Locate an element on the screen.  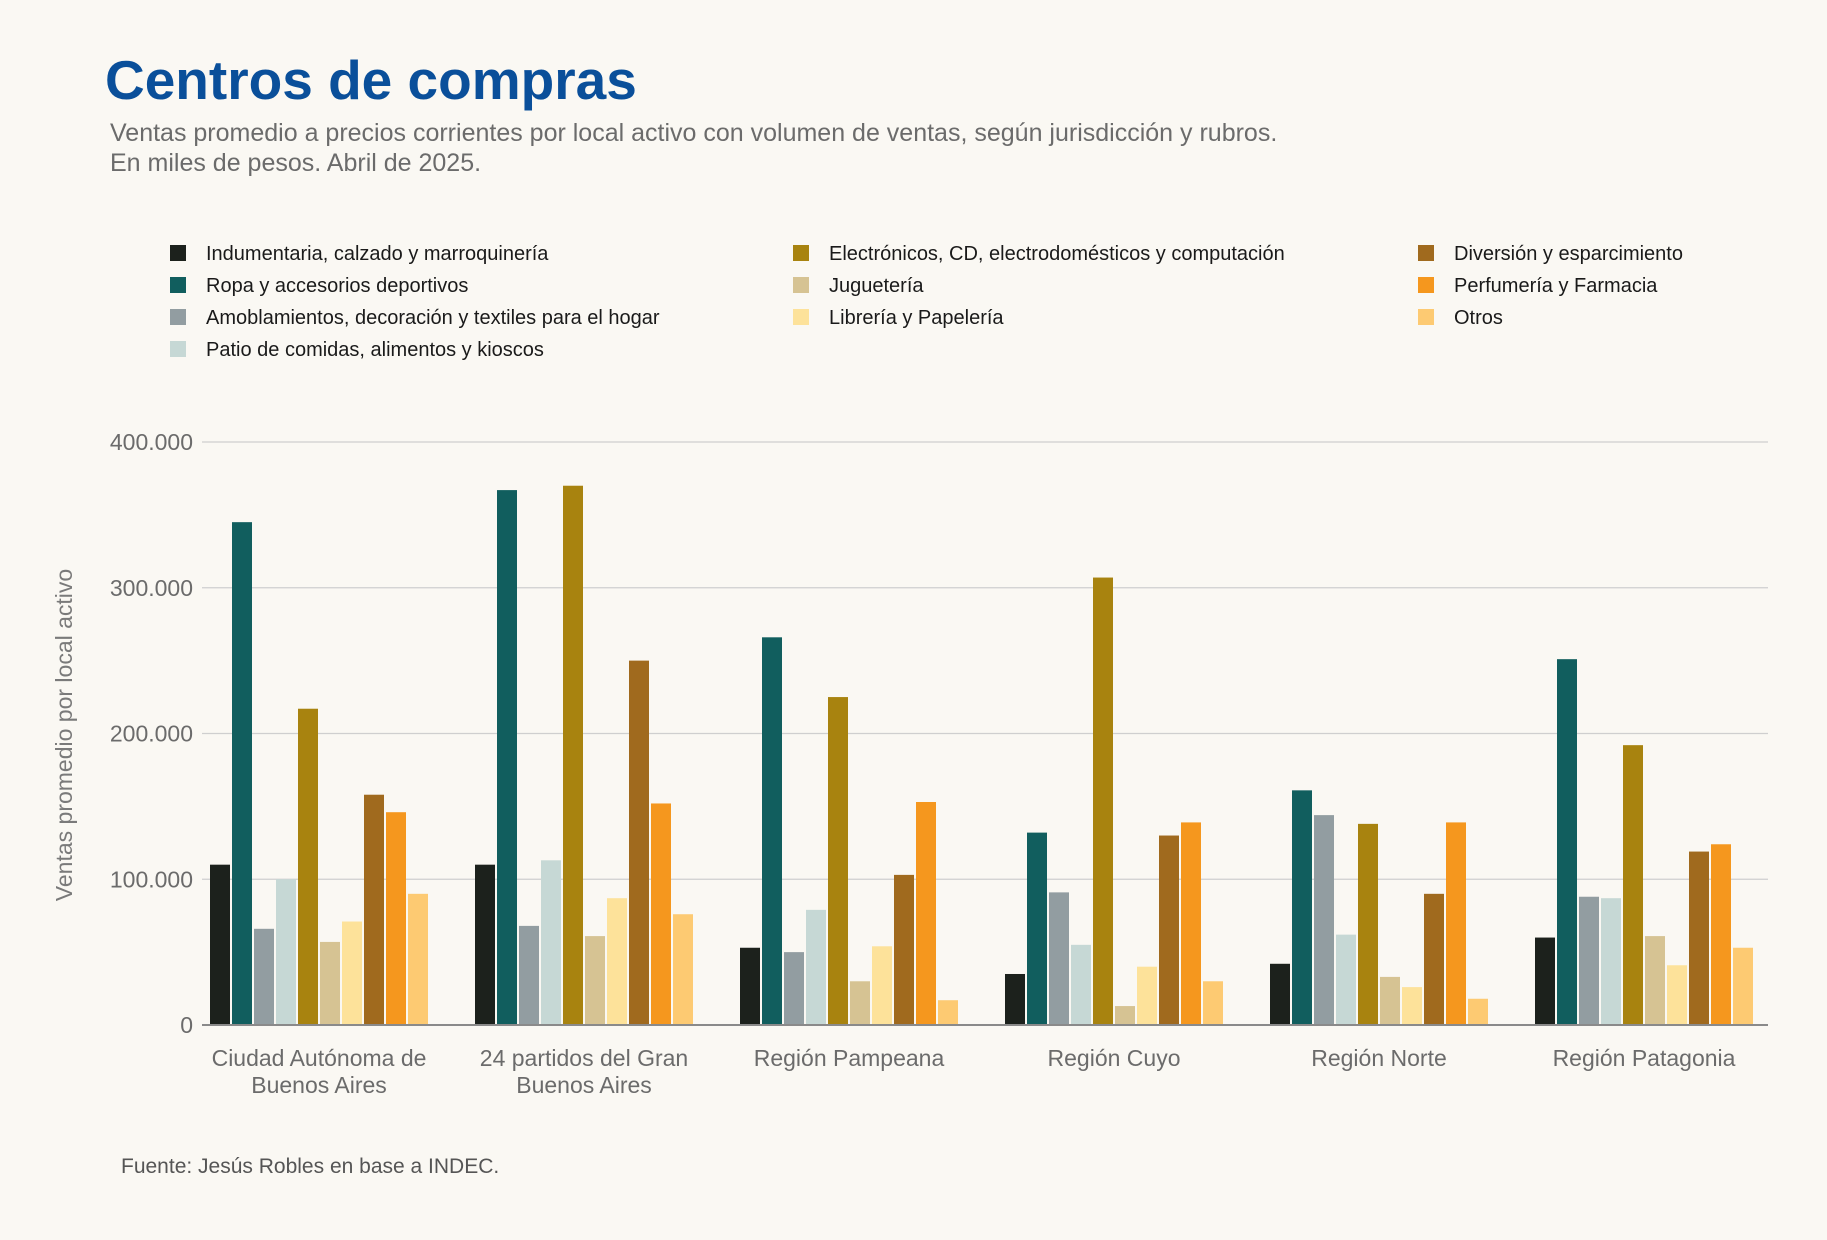
x-tick-label: Región Norte is located at coordinates (1379, 1058).